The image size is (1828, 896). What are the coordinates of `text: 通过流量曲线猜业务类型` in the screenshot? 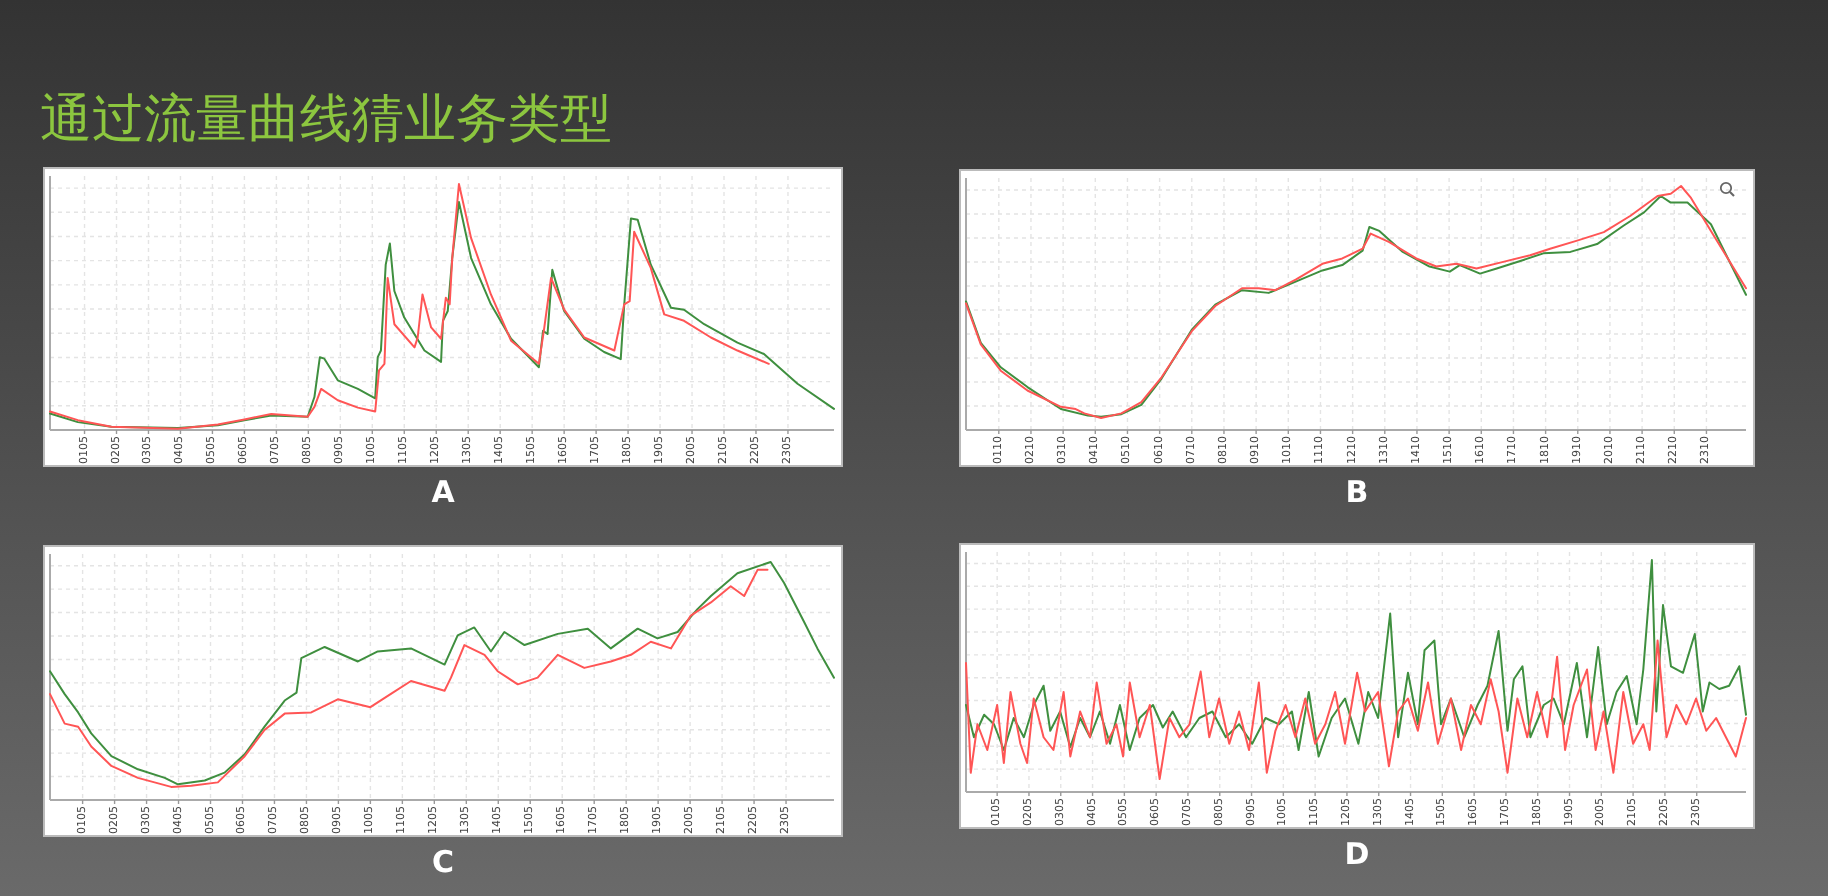 It's located at (326, 120).